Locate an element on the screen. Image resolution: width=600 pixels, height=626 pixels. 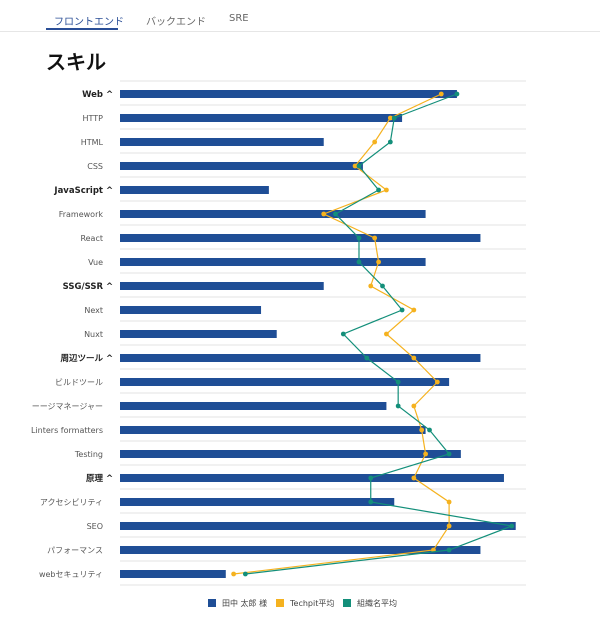
legend-swatch-org is located at coordinates (347, 603).